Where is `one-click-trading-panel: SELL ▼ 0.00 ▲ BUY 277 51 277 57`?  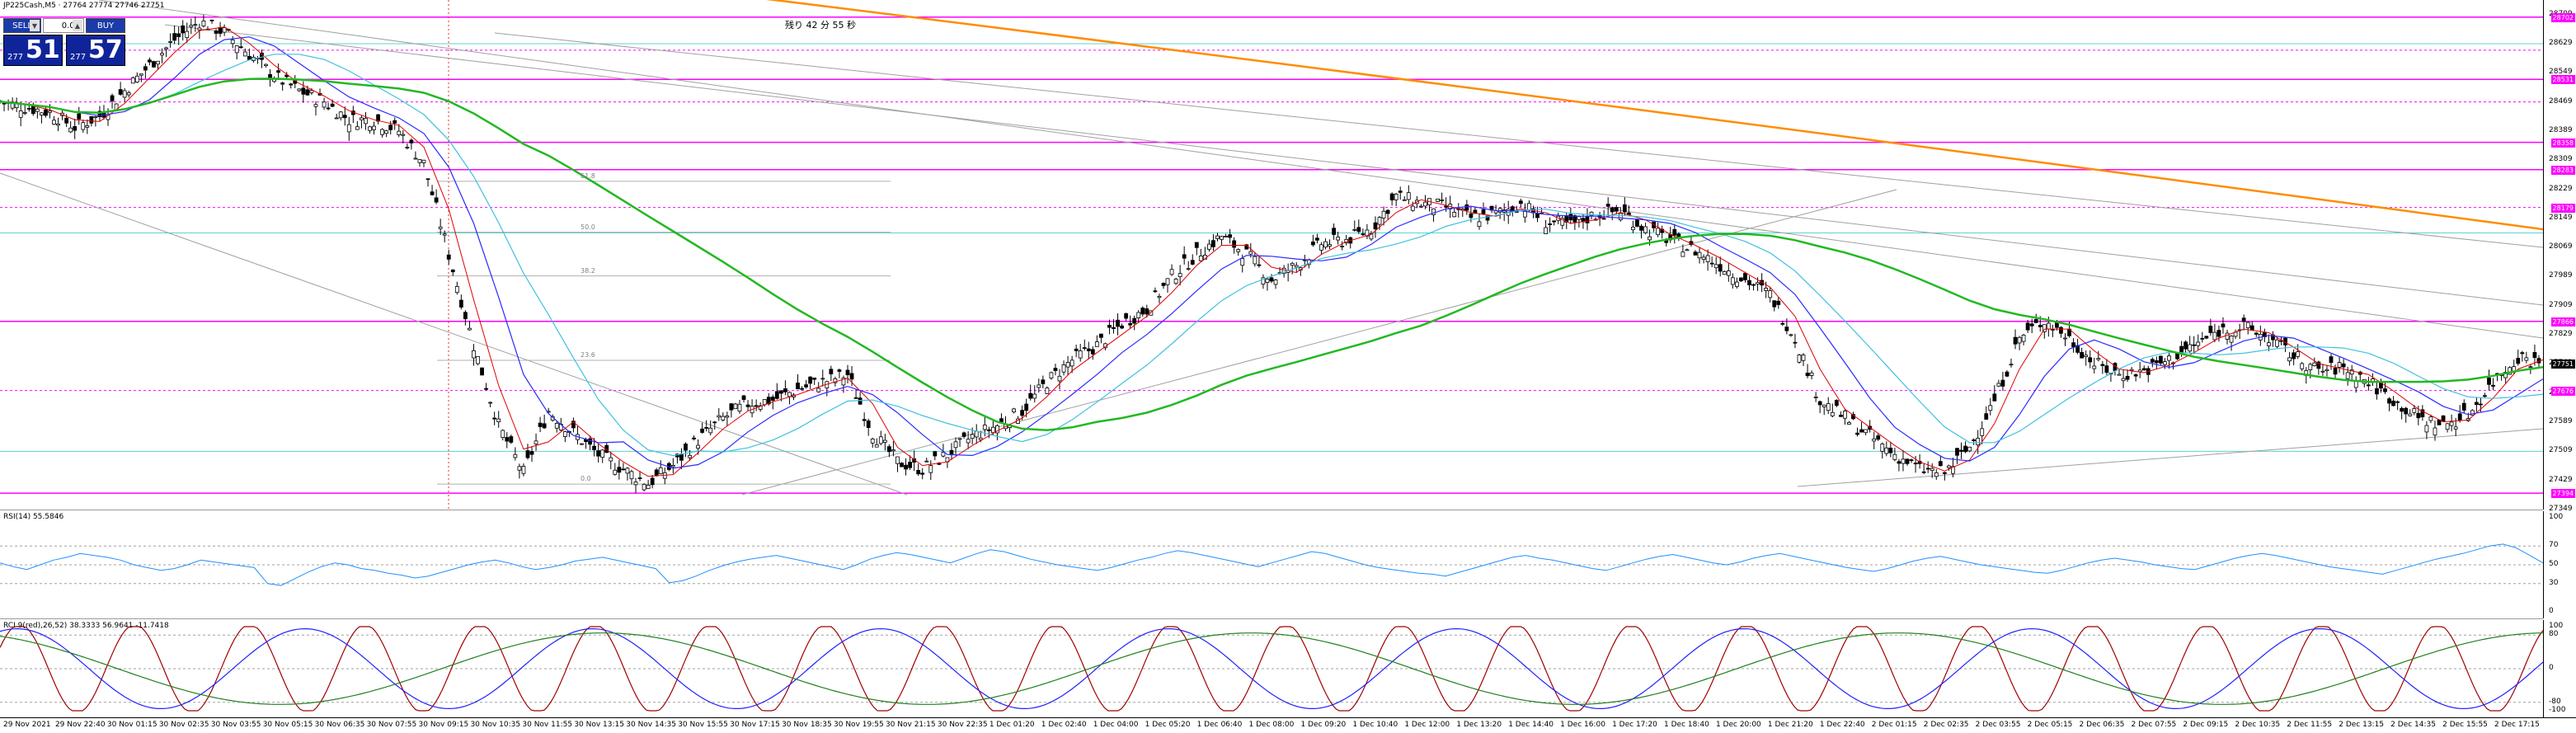 one-click-trading-panel: SELL ▼ 0.00 ▲ BUY 277 51 277 57 is located at coordinates (64, 42).